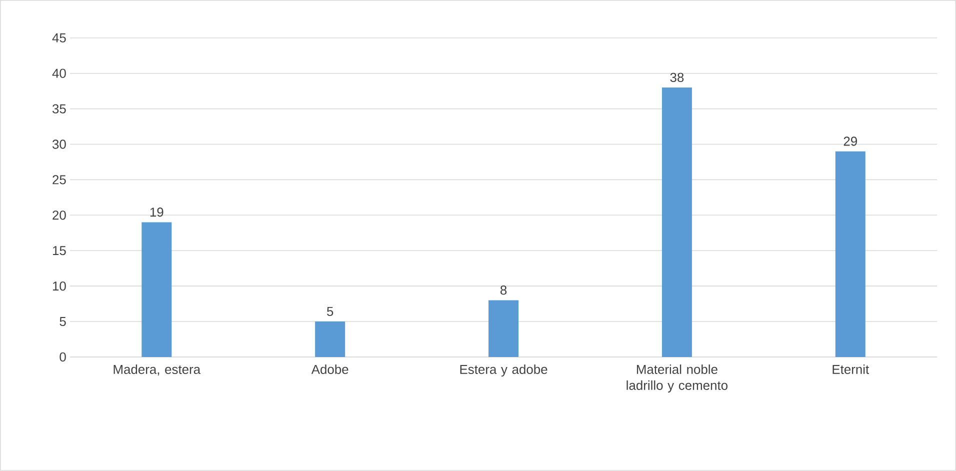 This screenshot has width=956, height=471. Describe the element at coordinates (677, 77) in the screenshot. I see `data-label: 38` at that location.